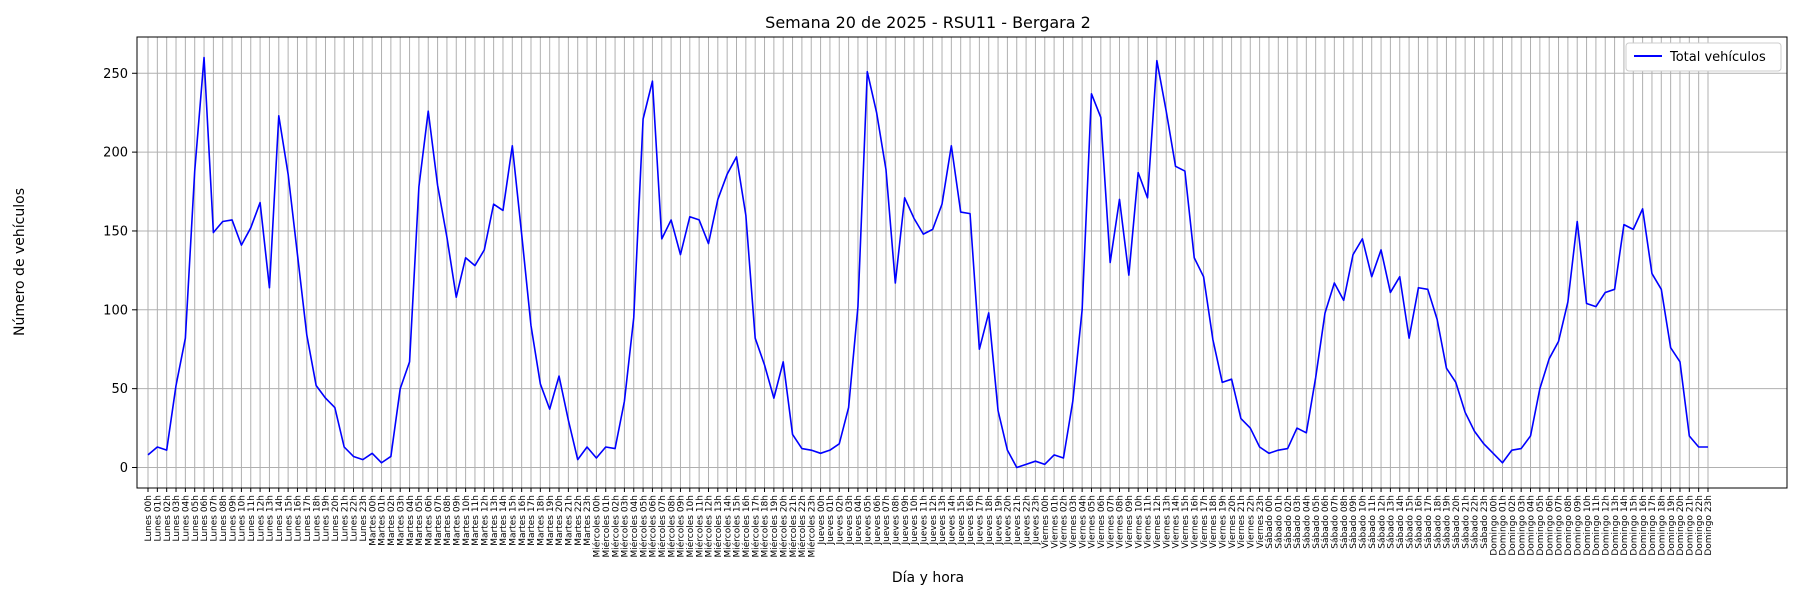  Describe the element at coordinates (20, 262) in the screenshot. I see `y-axis-label: Número de vehículos` at that location.